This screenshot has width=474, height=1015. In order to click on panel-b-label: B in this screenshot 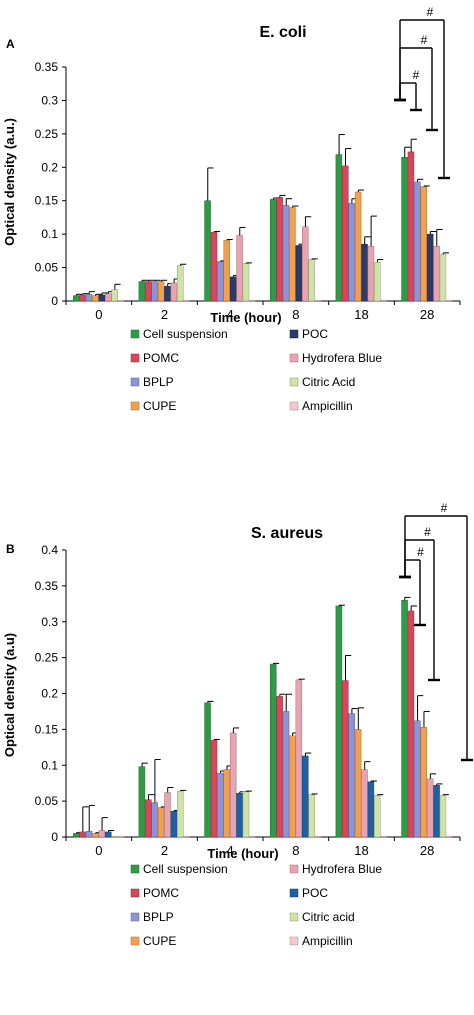, I will do `click(10, 549)`.